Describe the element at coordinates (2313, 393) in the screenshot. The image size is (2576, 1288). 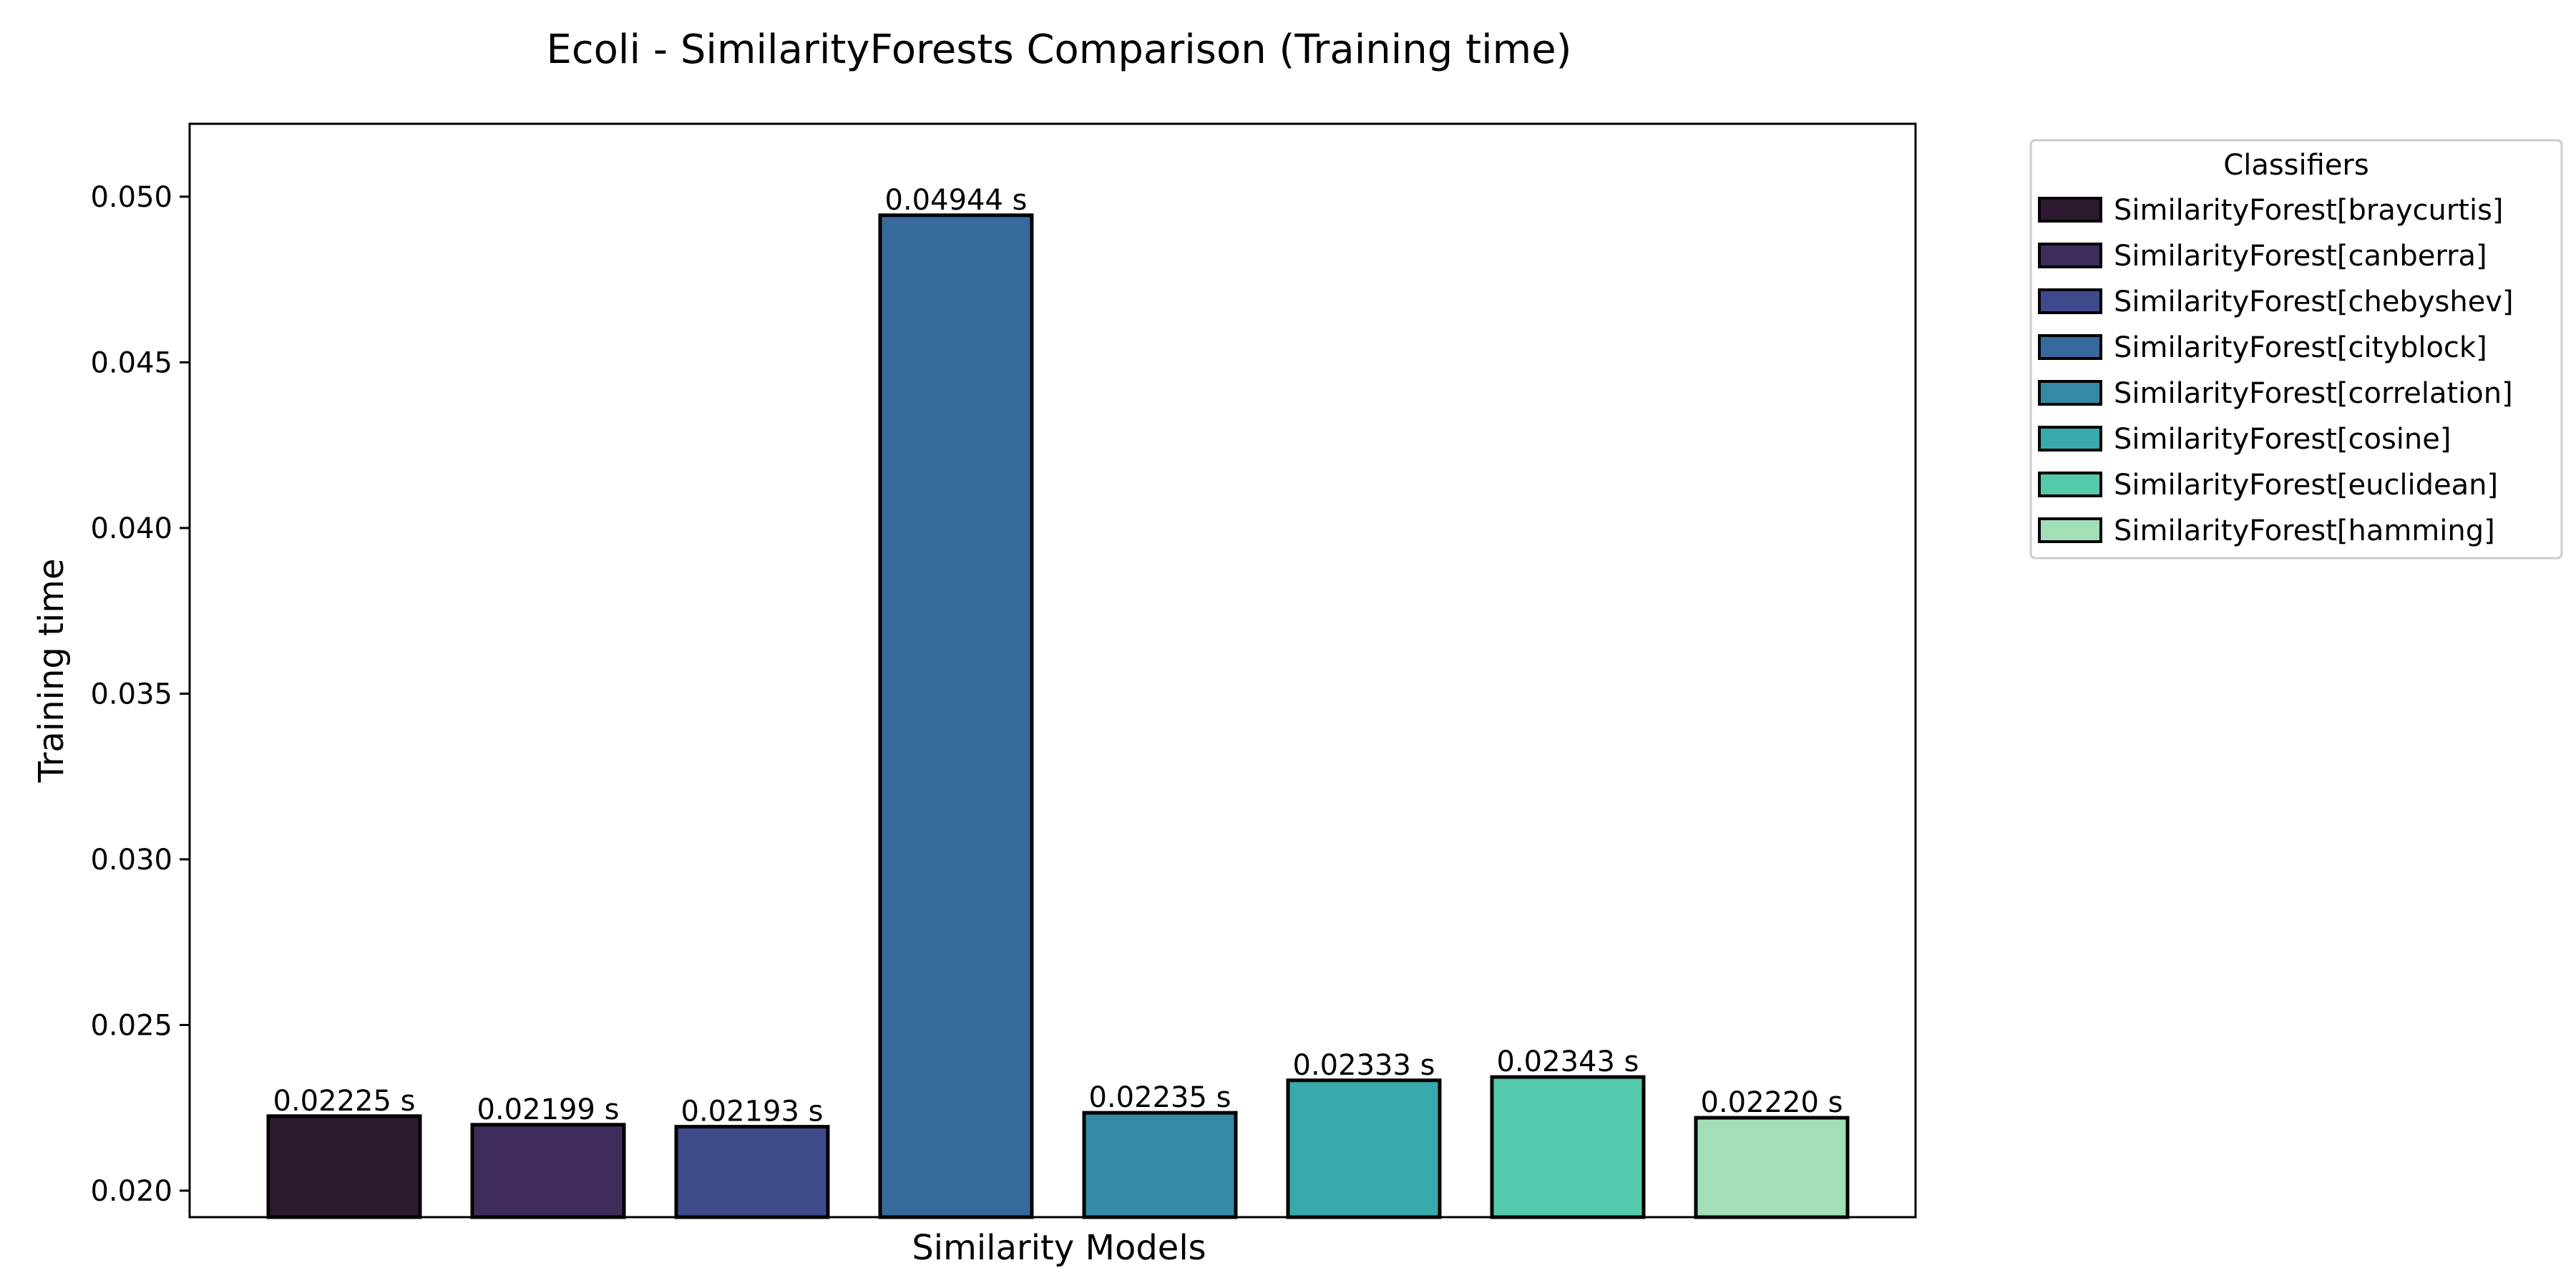
I see `legend-entry-label: SimilarityForest[correlation]` at that location.